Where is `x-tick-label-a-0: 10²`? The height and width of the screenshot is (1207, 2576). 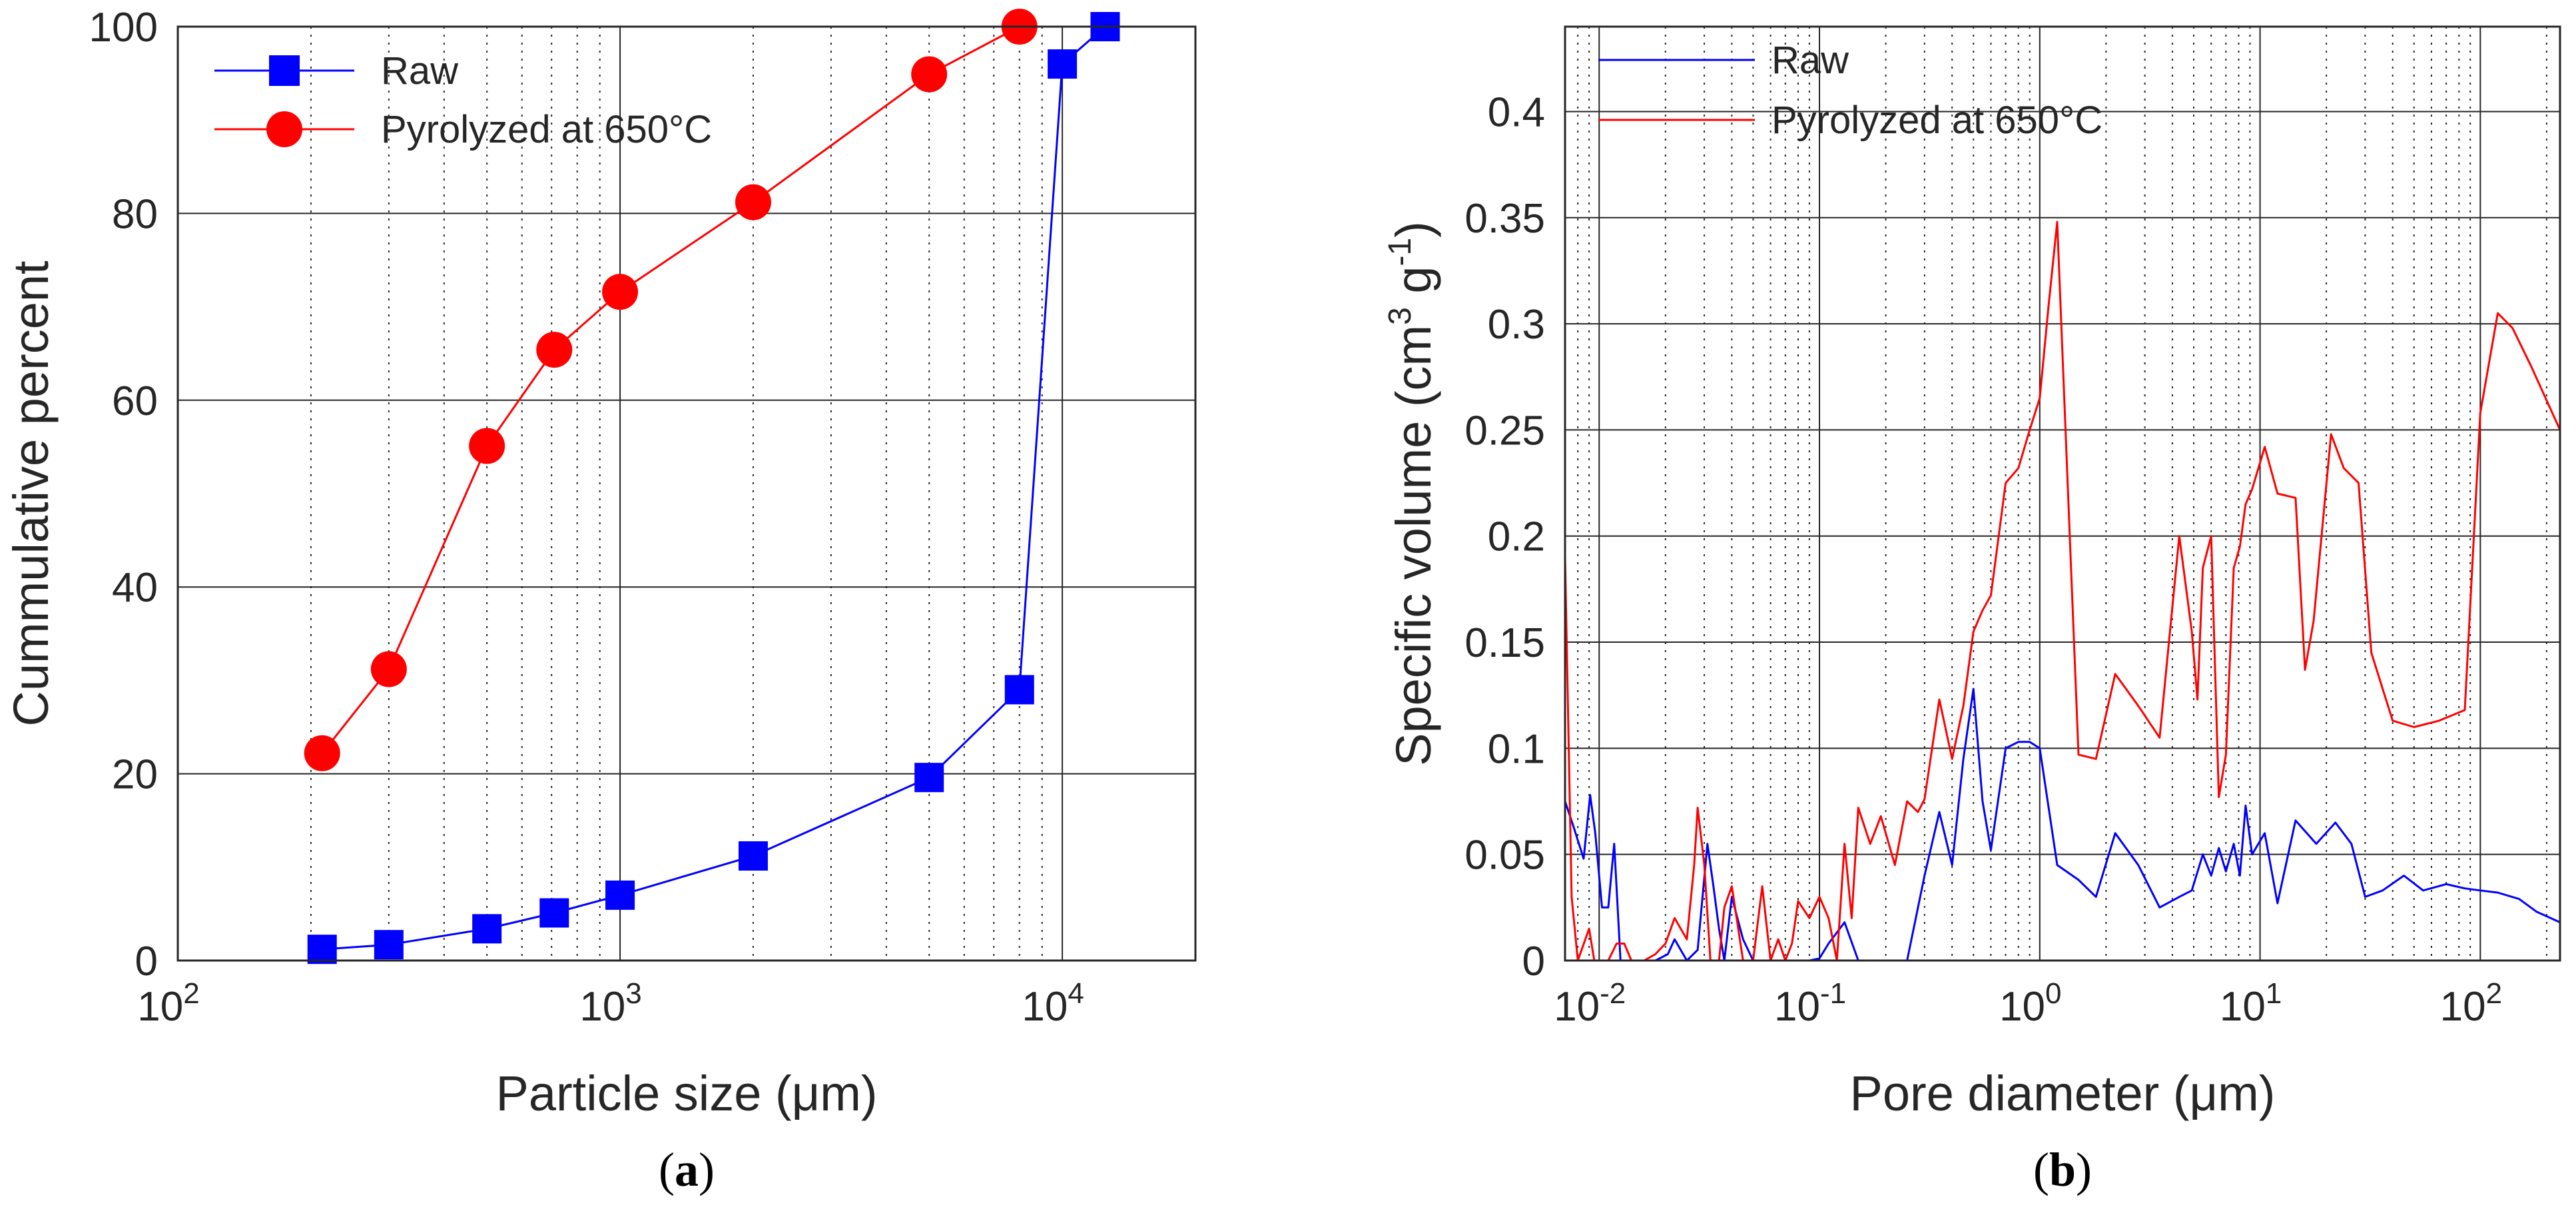 x-tick-label-a-0: 10² is located at coordinates (168, 1003).